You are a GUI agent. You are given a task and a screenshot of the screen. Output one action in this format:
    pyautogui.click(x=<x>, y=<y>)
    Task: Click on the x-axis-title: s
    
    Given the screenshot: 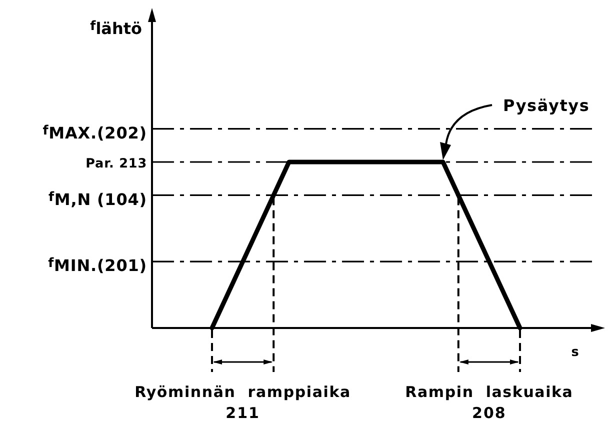 What is the action you would take?
    pyautogui.click(x=575, y=352)
    